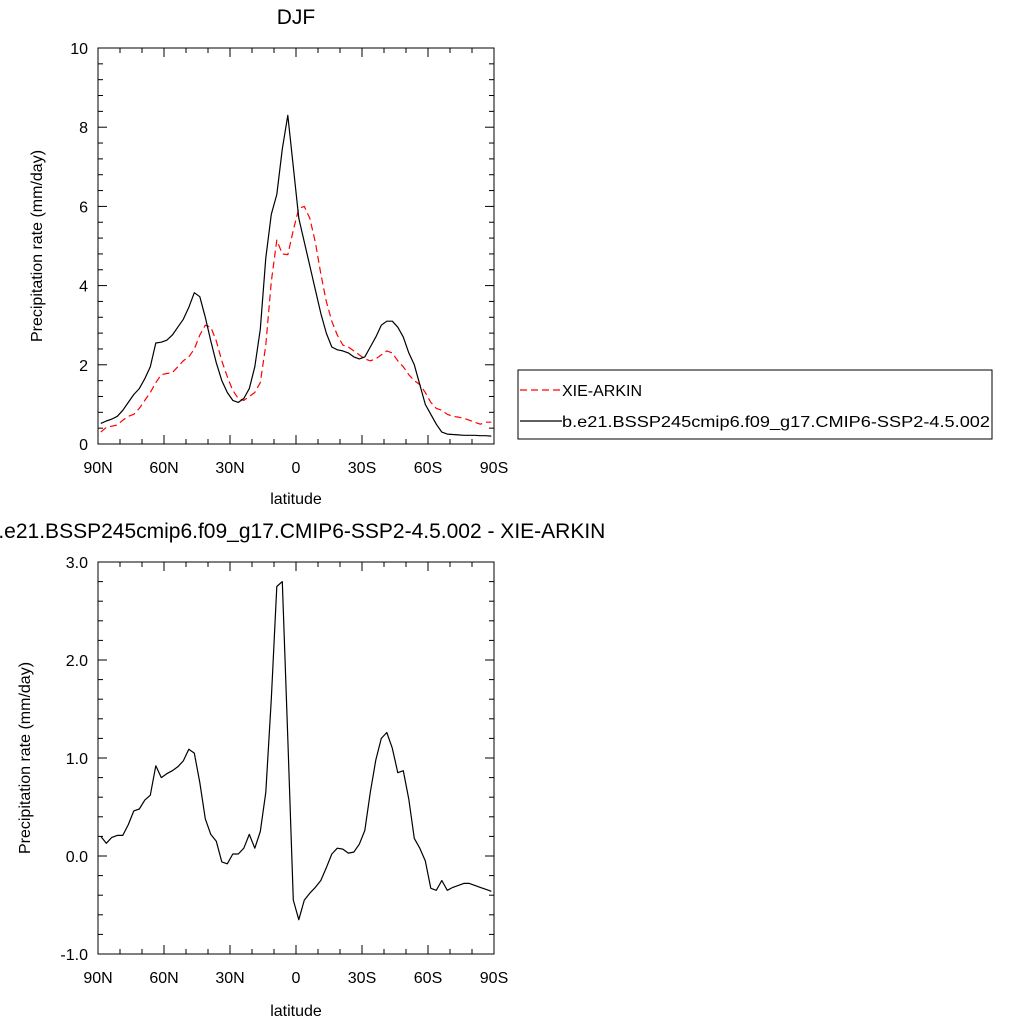 The image size is (1024, 1024). I want to click on y-tick-labels: -1.0 0.0 1.0 2.0 3.0, so click(74, 759).